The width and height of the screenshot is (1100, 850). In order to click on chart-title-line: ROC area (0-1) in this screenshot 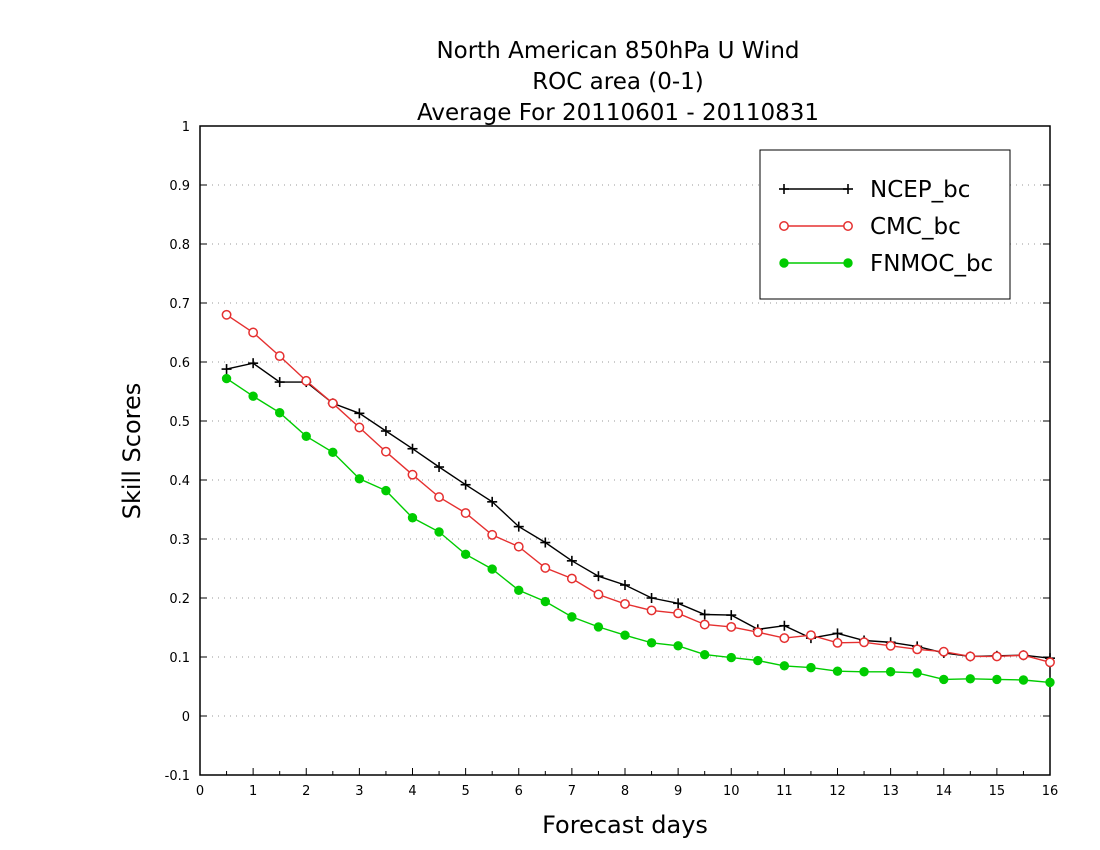, I will do `click(618, 82)`.